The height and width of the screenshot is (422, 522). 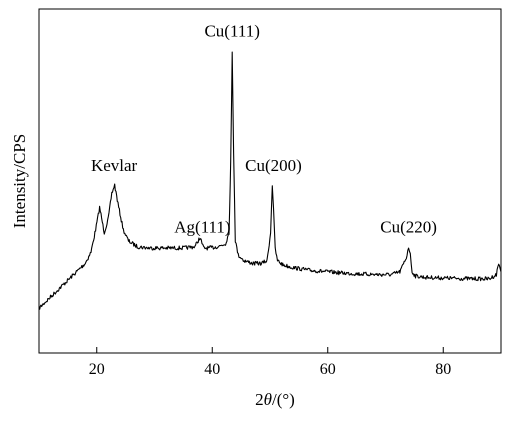 What do you see at coordinates (273, 165) in the screenshot?
I see `peak-label-3: Cu(200)` at bounding box center [273, 165].